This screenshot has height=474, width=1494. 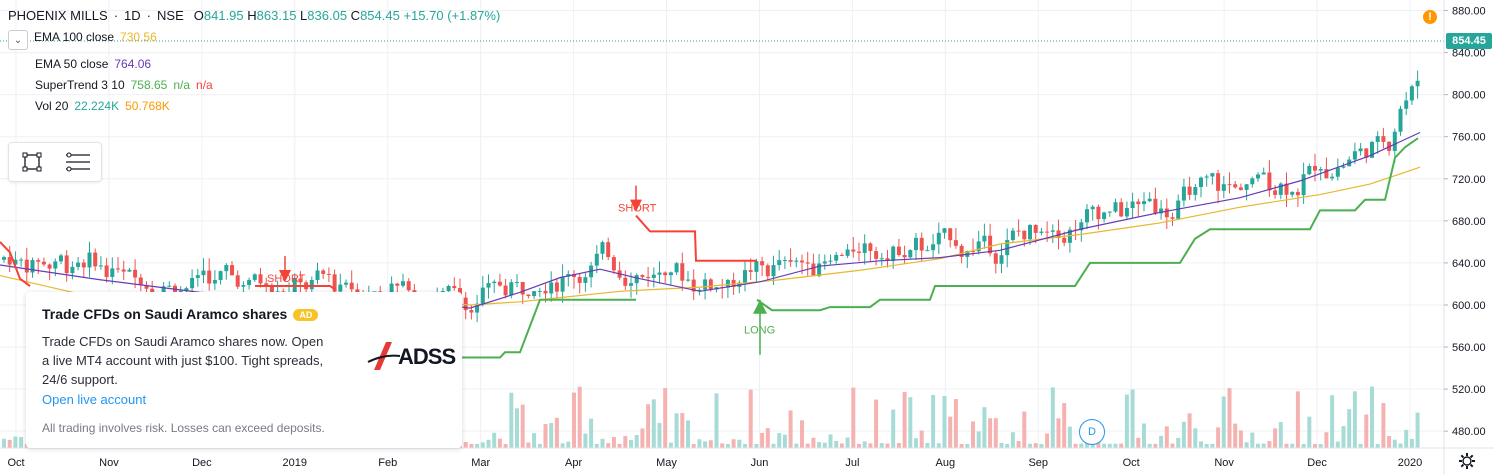 I want to click on ad-title: Trade CFDs on Saudi Aramco shares AD, so click(x=180, y=314).